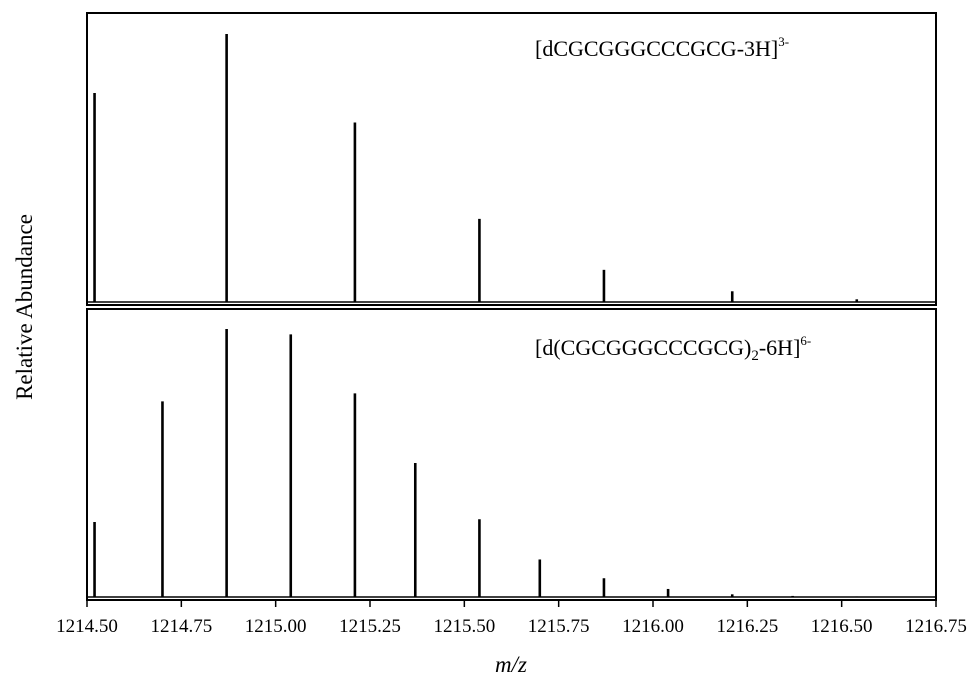 The image size is (976, 686). What do you see at coordinates (370, 626) in the screenshot?
I see `x-tick-label-3: 1215.25` at bounding box center [370, 626].